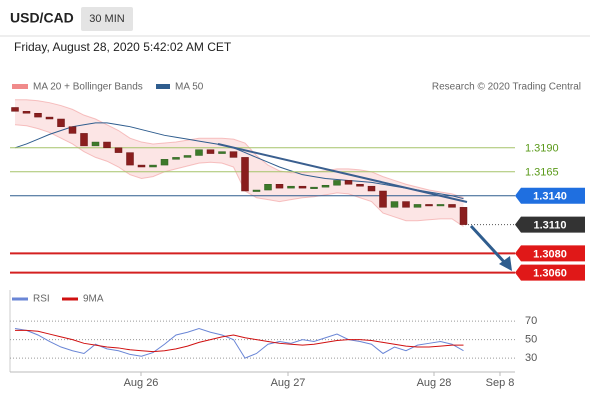 The width and height of the screenshot is (590, 400). Describe the element at coordinates (434, 383) in the screenshot. I see `x-tick-label: Aug 28` at that location.